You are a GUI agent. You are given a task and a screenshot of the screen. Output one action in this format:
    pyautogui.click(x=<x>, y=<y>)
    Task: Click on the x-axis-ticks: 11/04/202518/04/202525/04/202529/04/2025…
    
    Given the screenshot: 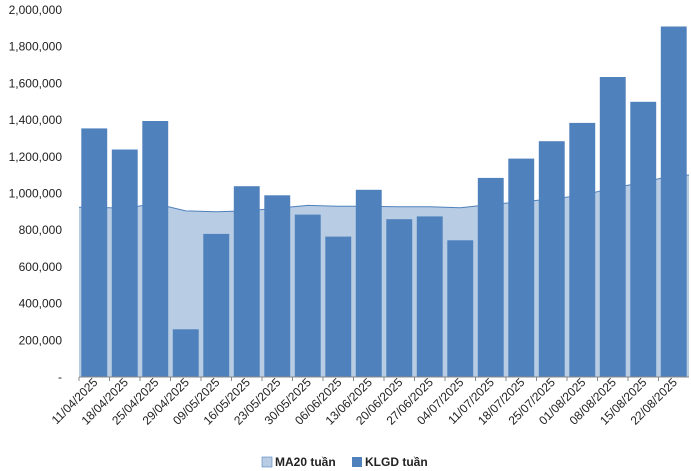 What is the action you would take?
    pyautogui.click(x=364, y=401)
    